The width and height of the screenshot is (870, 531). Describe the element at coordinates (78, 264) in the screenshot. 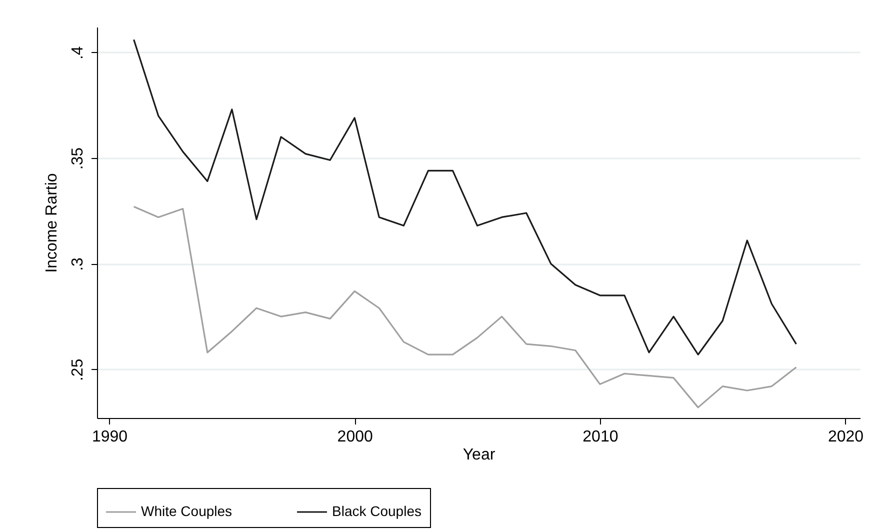

I see `y-tick-label: .3` at that location.